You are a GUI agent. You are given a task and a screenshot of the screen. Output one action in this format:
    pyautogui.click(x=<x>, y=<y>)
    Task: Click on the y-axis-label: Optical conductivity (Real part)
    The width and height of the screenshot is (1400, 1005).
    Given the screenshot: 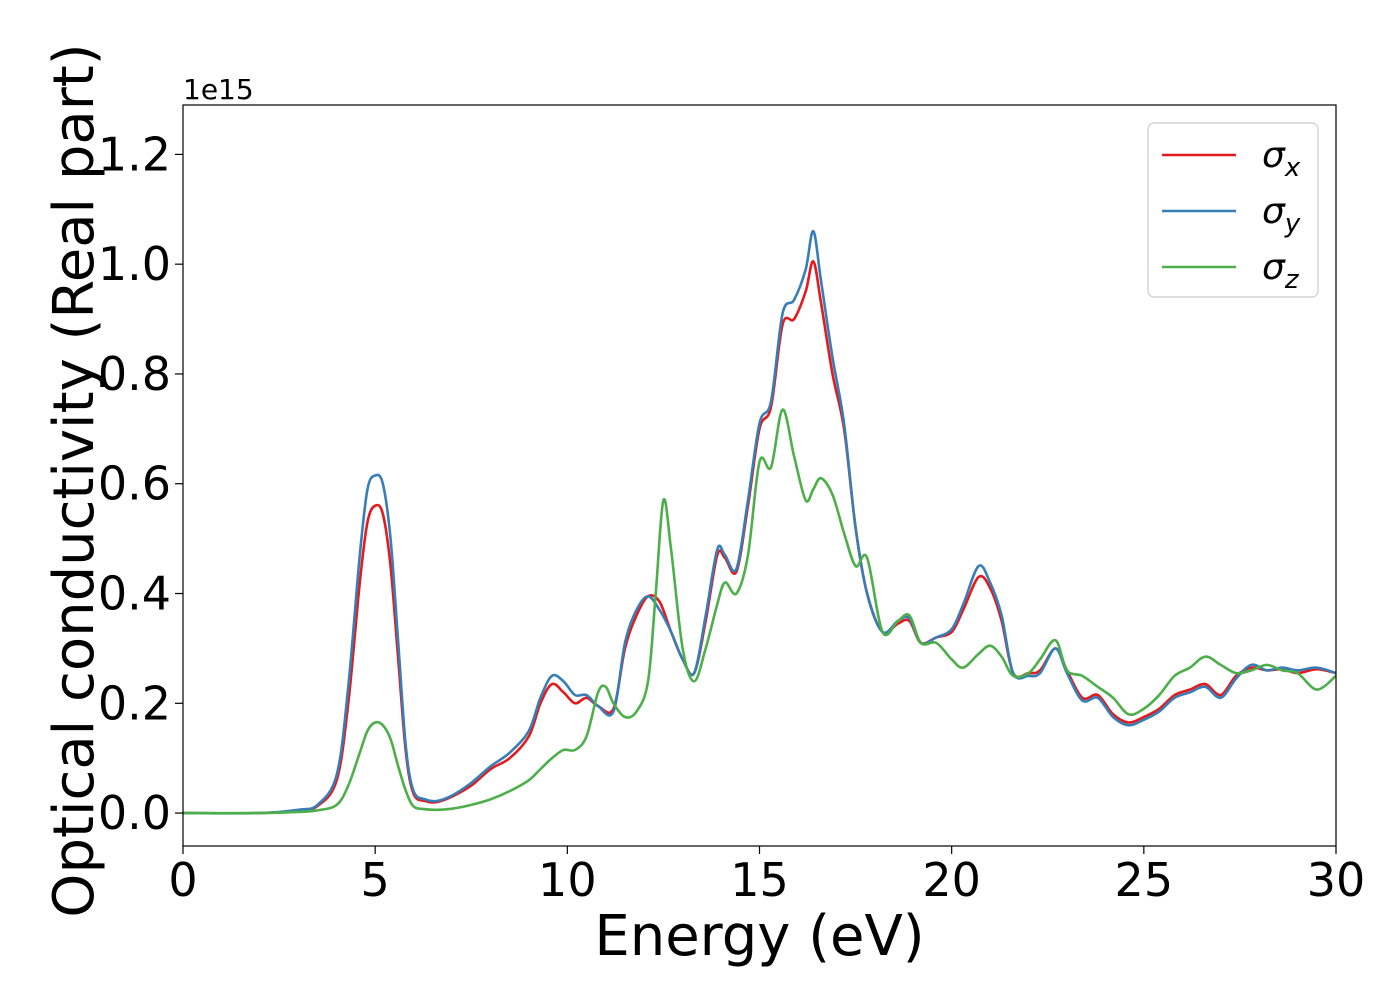 What is the action you would take?
    pyautogui.click(x=74, y=480)
    